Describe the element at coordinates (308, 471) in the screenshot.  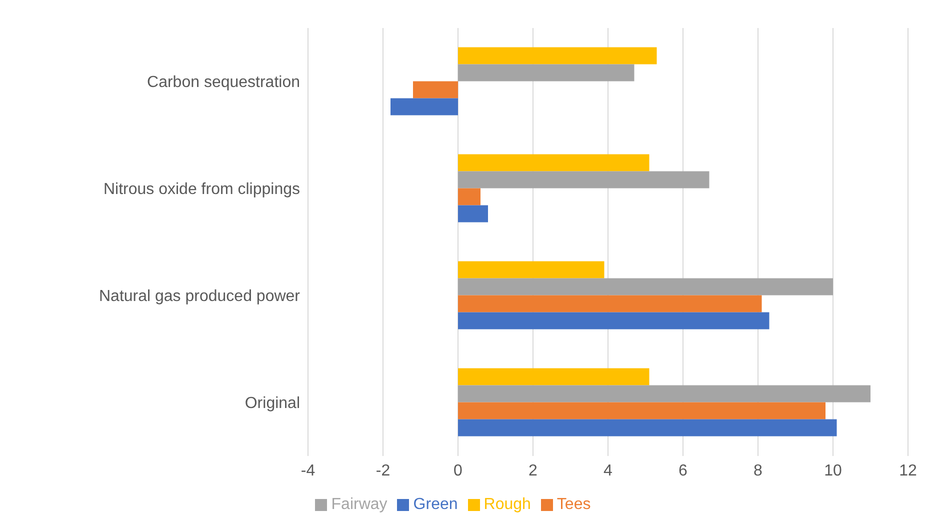
I see `x-tick-label: -4` at that location.